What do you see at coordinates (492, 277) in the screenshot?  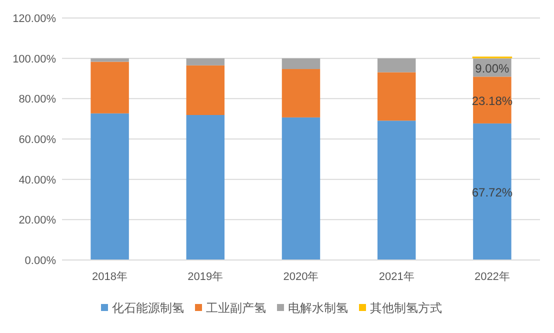 I see `x-tick-label: 2022年` at bounding box center [492, 277].